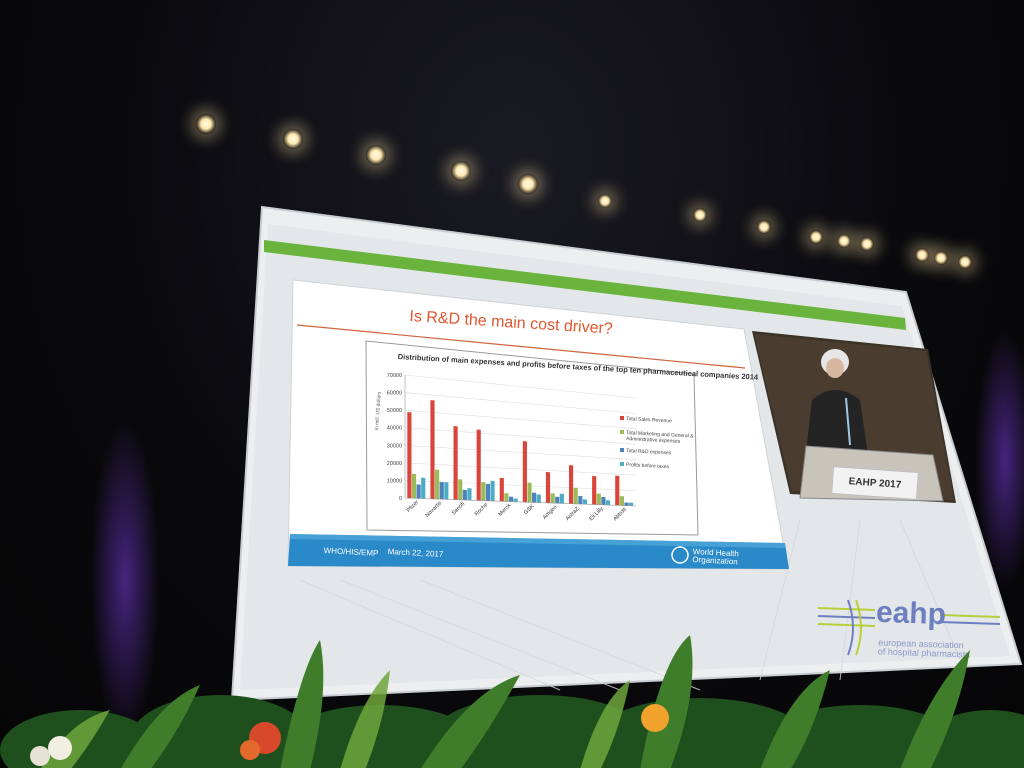 This screenshot has width=1024, height=768. Describe the element at coordinates (125, 580) in the screenshot. I see `stage-glow-left` at that location.